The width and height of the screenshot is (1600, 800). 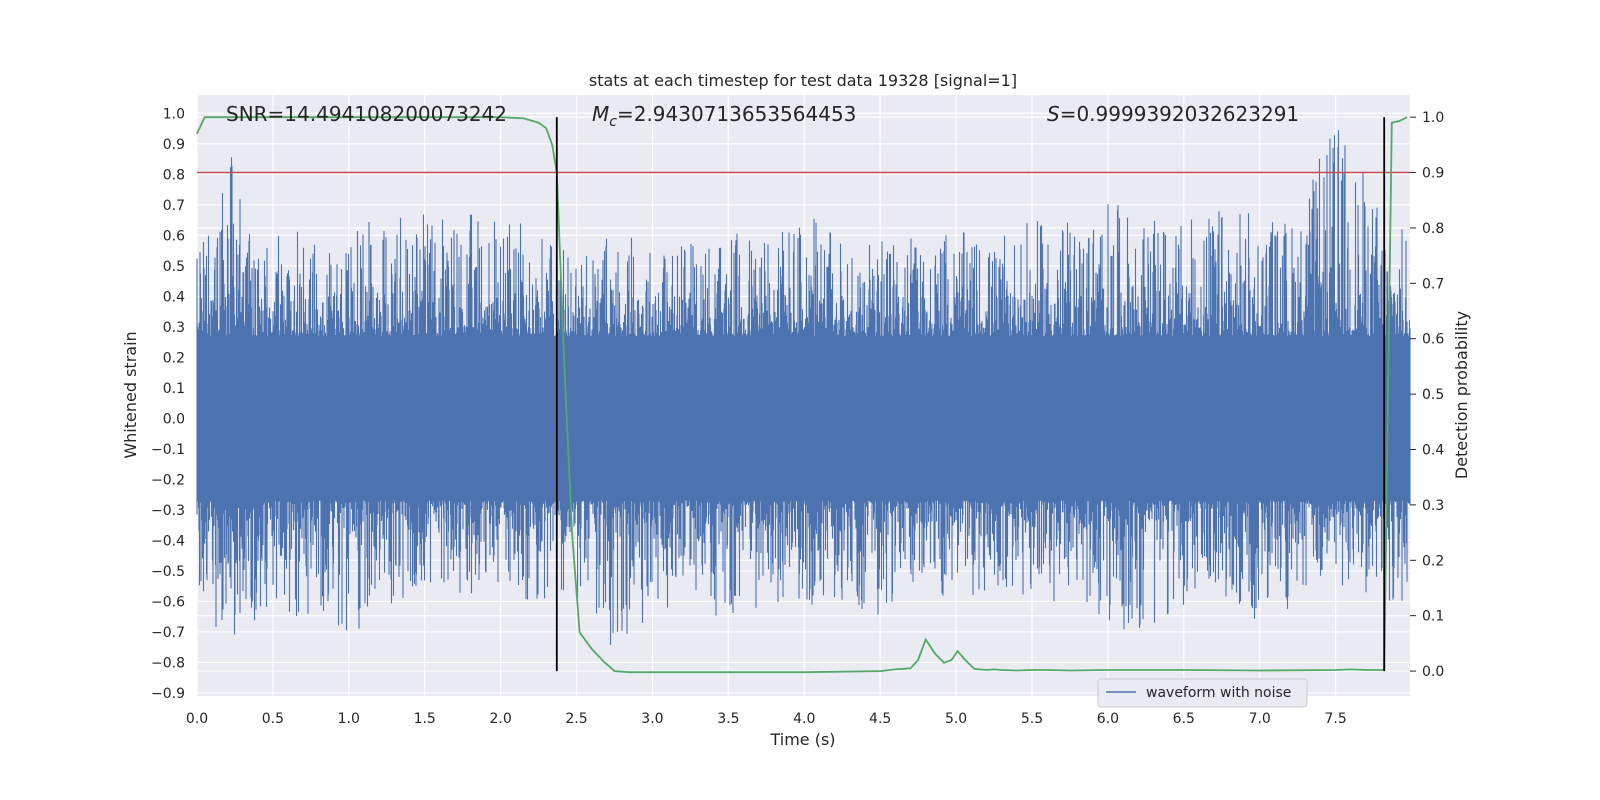 What do you see at coordinates (1260, 719) in the screenshot?
I see `x-tick-label: 7.0` at bounding box center [1260, 719].